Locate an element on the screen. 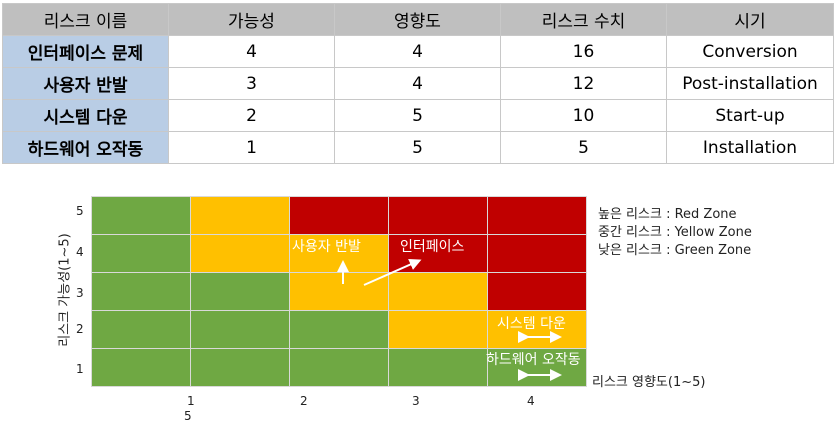 Image resolution: width=837 pixels, height=425 pixels. x-axis-title: 리스크 영향도(1~5) is located at coordinates (649, 382).